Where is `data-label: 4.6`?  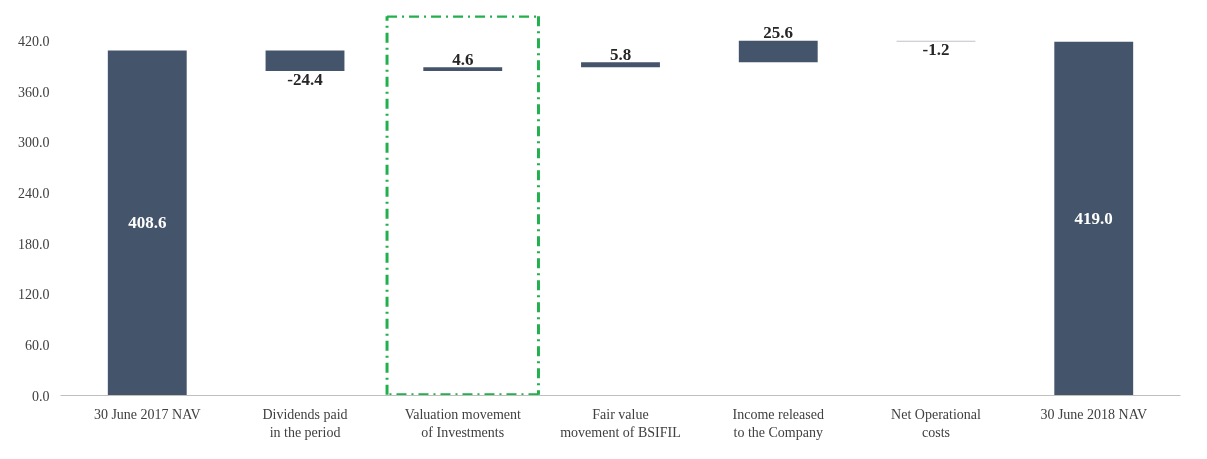 data-label: 4.6 is located at coordinates (463, 59).